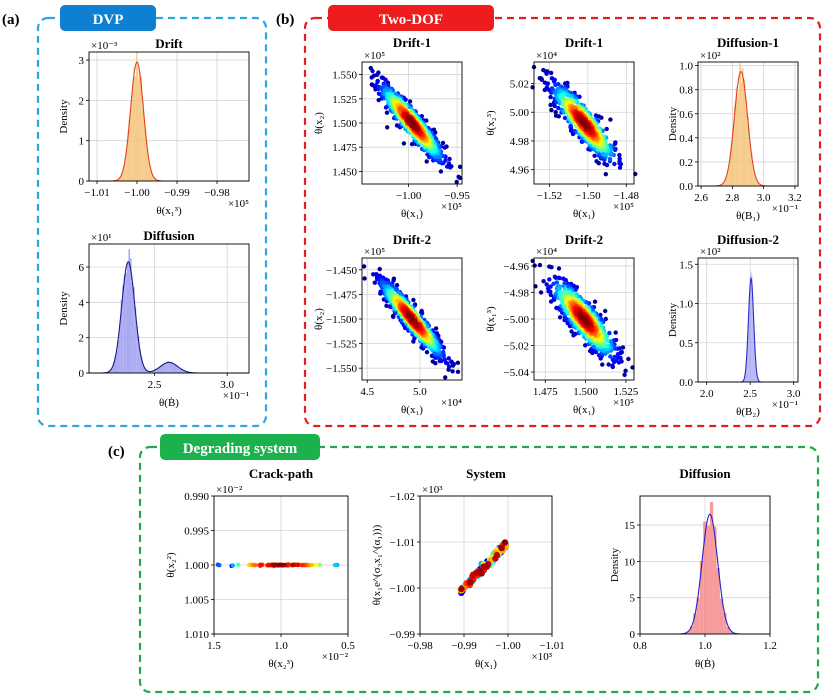  What do you see at coordinates (82, 182) in the screenshot?
I see `y-tick-label: 0` at bounding box center [82, 182].